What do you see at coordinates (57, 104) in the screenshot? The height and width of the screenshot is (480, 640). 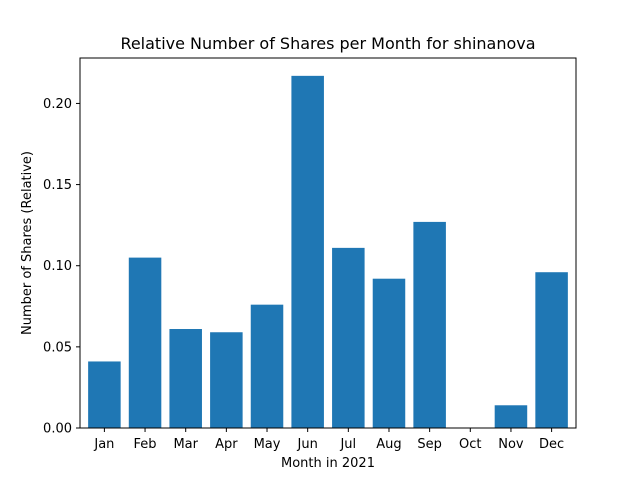 I see `y-tick-label-4: 0.20` at bounding box center [57, 104].